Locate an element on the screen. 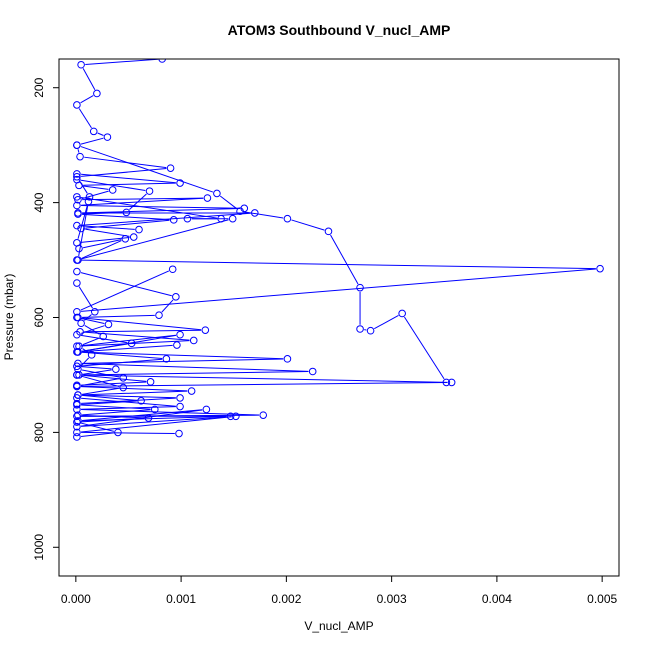 The image size is (650, 650). x-axis-label: V_nucl_AMP is located at coordinates (338, 626).